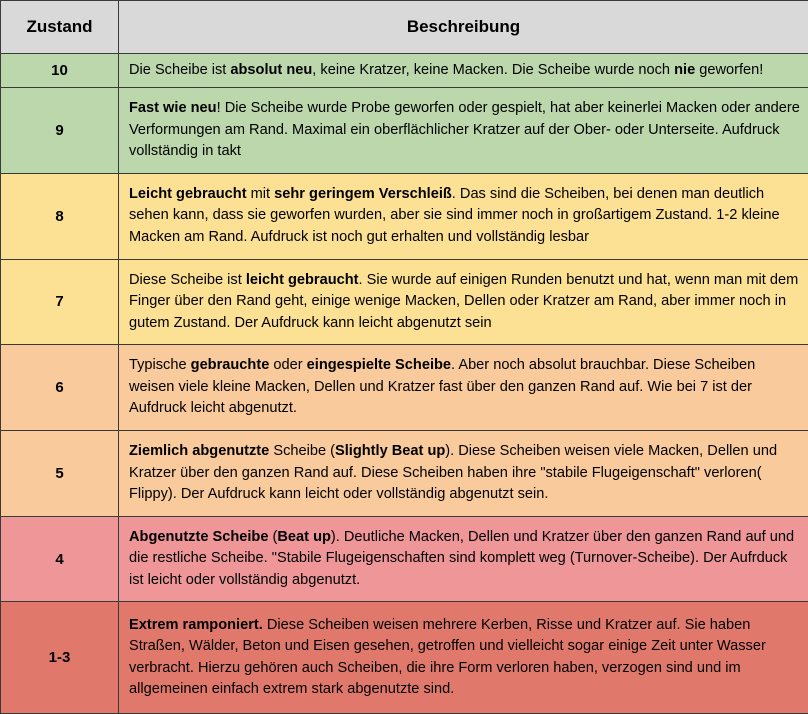  What do you see at coordinates (390, 451) in the screenshot?
I see `description-emphasis: Slightly Beat up` at bounding box center [390, 451].